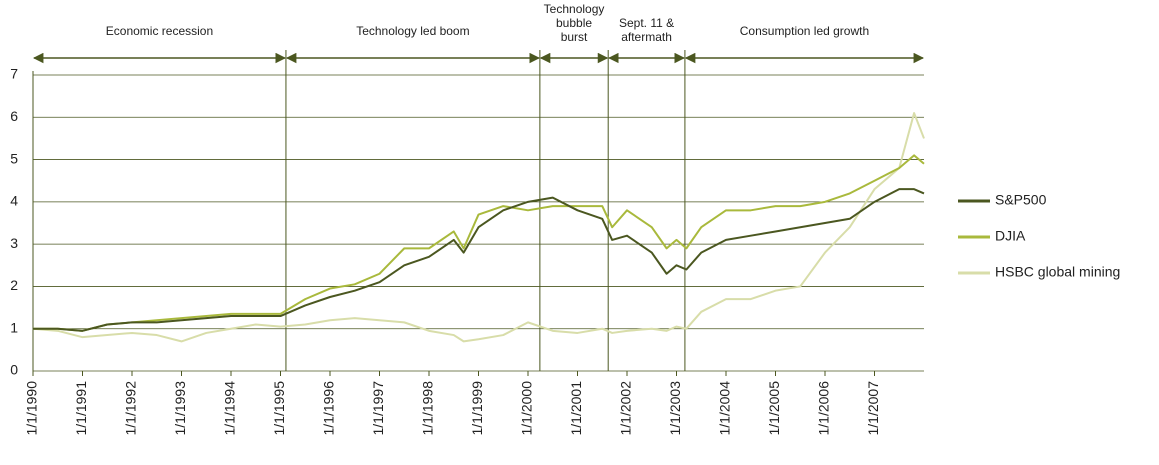 The height and width of the screenshot is (465, 1159). I want to click on period-label: Sept. 11 &, so click(646, 23).